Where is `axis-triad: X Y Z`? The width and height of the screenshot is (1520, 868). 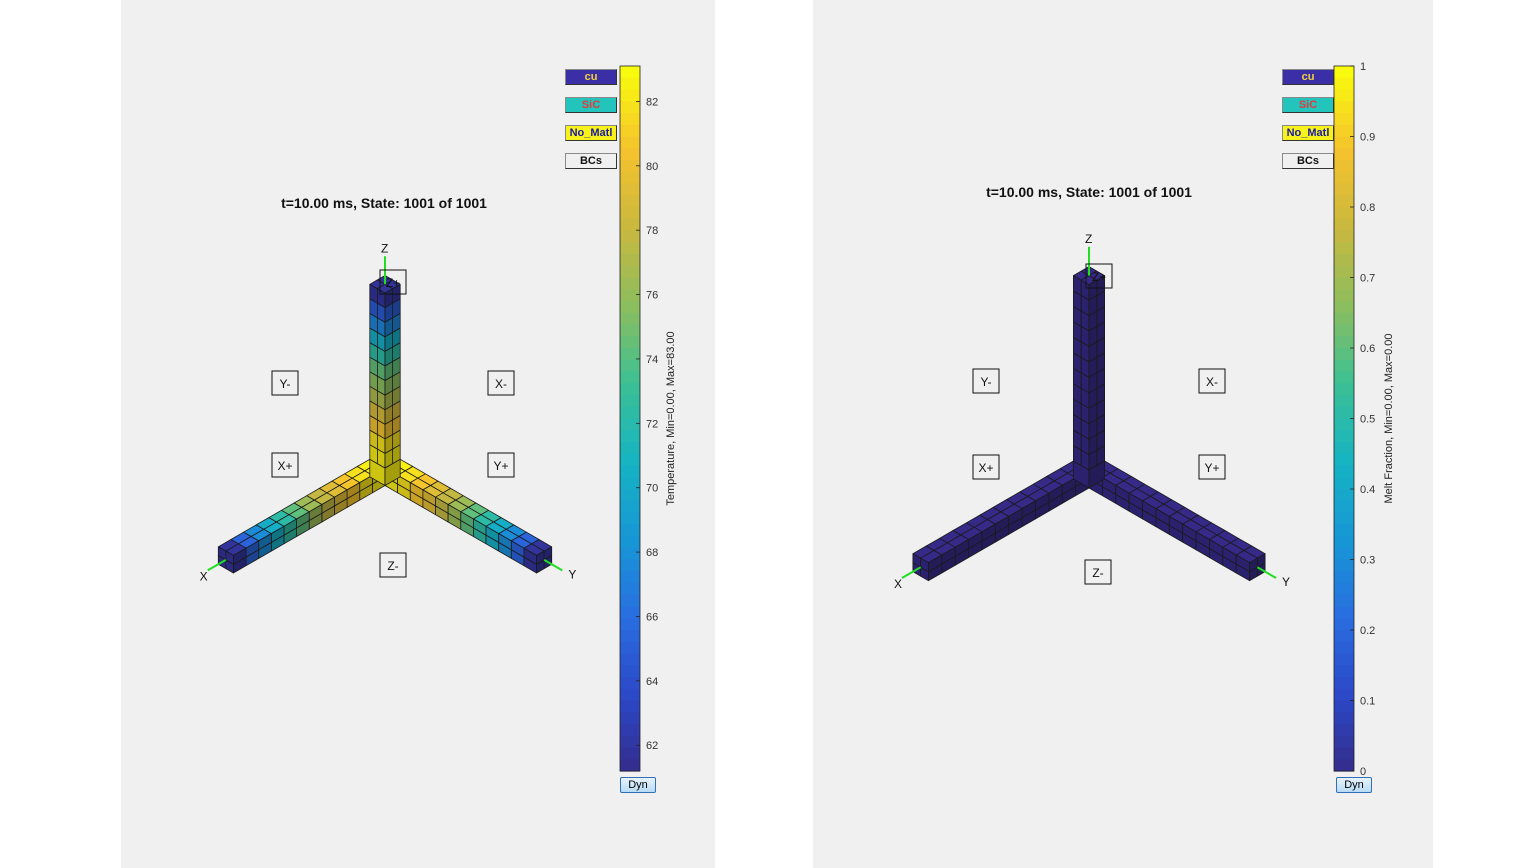
axis-triad: X Y Z is located at coordinates (1092, 411).